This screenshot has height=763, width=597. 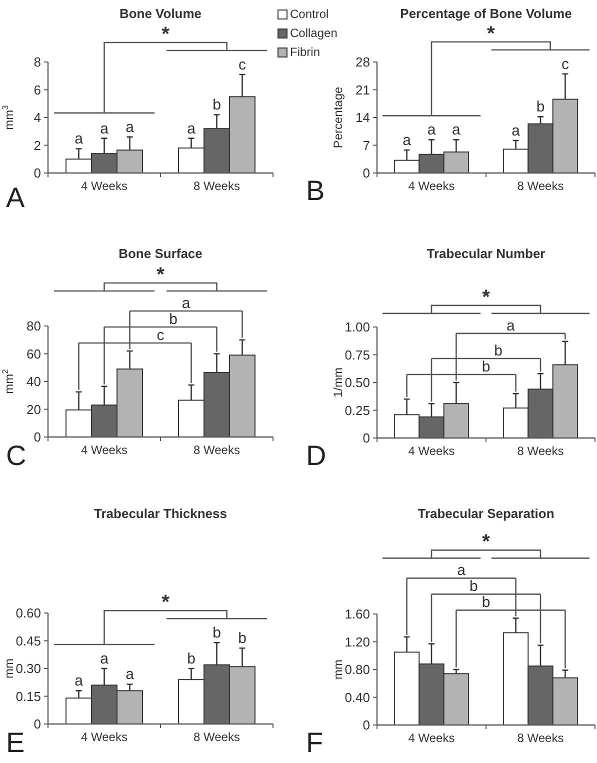 What do you see at coordinates (16, 455) in the screenshot?
I see `text: C` at bounding box center [16, 455].